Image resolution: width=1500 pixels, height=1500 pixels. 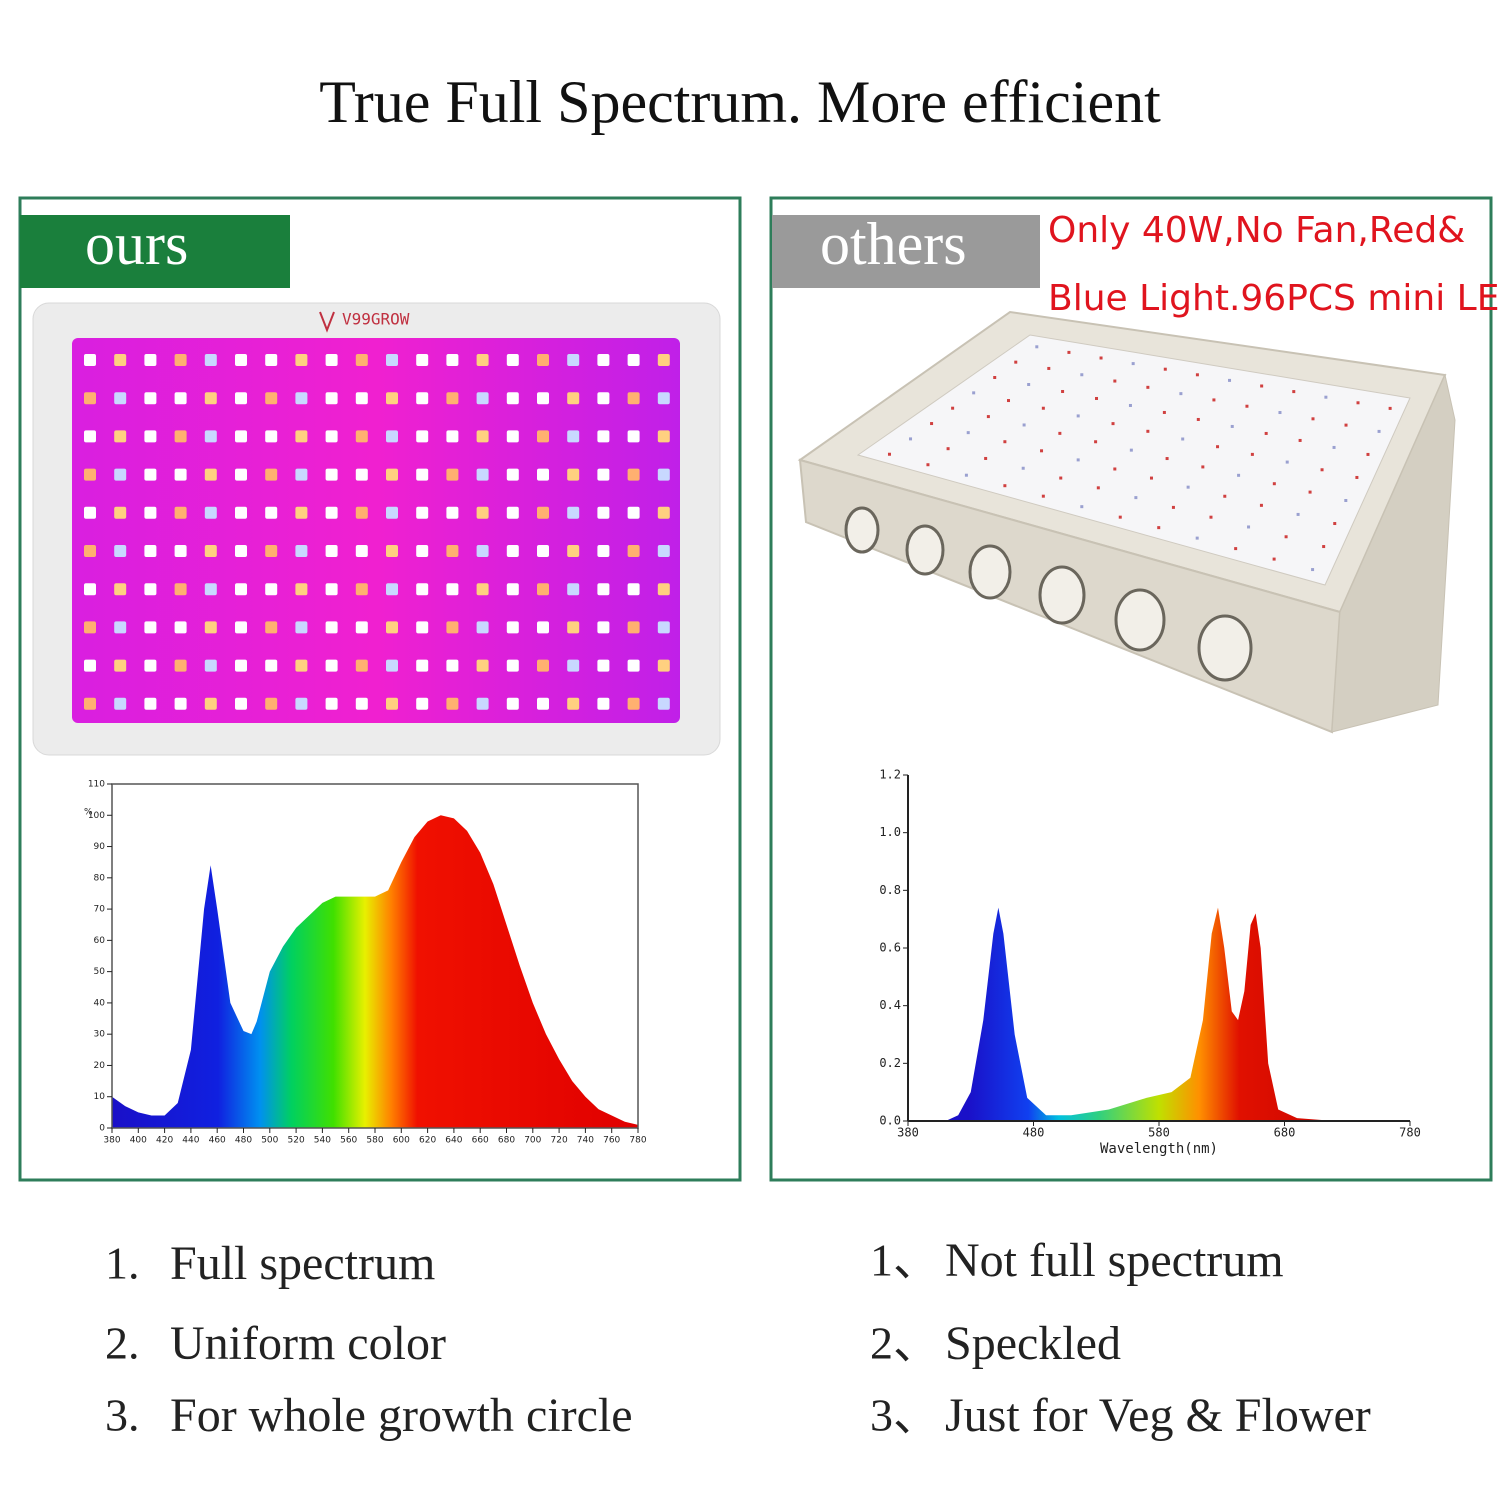 I want to click on x-tick-label: 520, so click(x=296, y=1141).